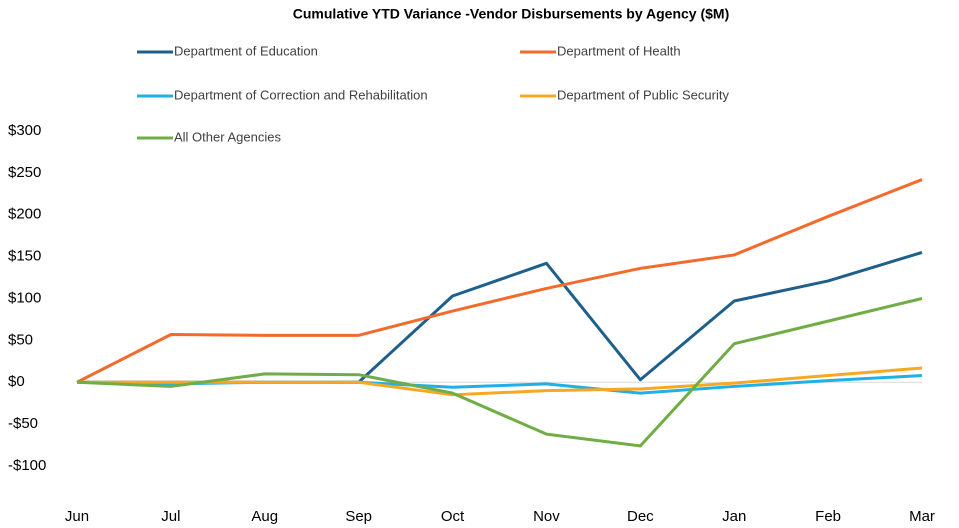 The height and width of the screenshot is (528, 959). Describe the element at coordinates (546, 516) in the screenshot. I see `x-tick-label: Nov` at that location.